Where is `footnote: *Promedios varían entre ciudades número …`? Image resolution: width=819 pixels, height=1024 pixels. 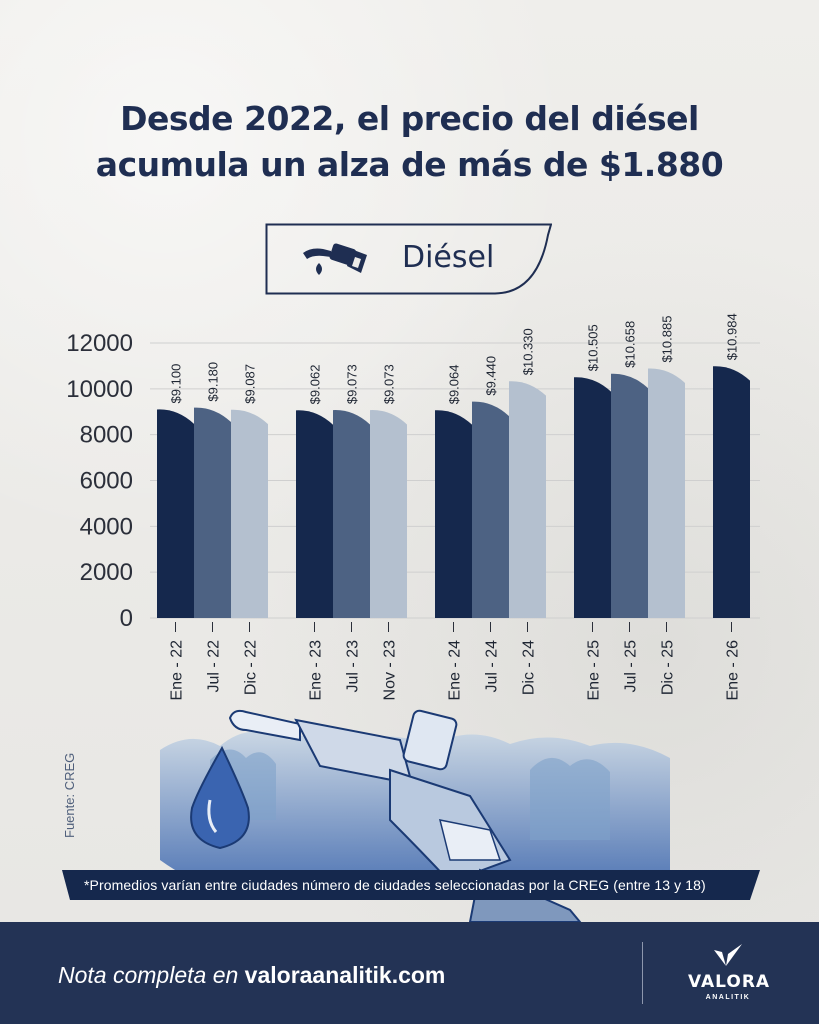 footnote: *Promedios varían entre ciudades número … is located at coordinates (411, 885).